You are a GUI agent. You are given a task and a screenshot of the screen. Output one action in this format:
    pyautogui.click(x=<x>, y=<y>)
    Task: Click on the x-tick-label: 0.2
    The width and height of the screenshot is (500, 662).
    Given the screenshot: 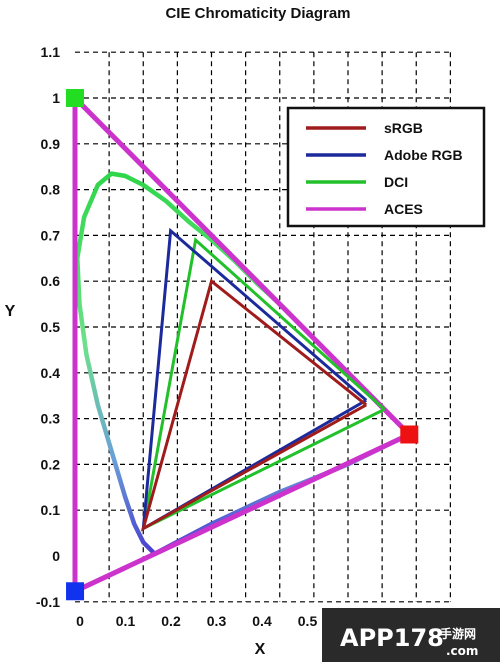 What is the action you would take?
    pyautogui.click(x=171, y=621)
    